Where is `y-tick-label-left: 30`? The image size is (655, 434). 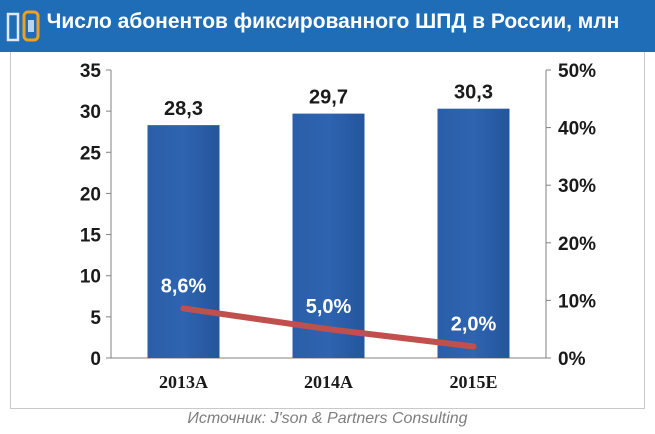 y-tick-label-left: 30 is located at coordinates (90, 112).